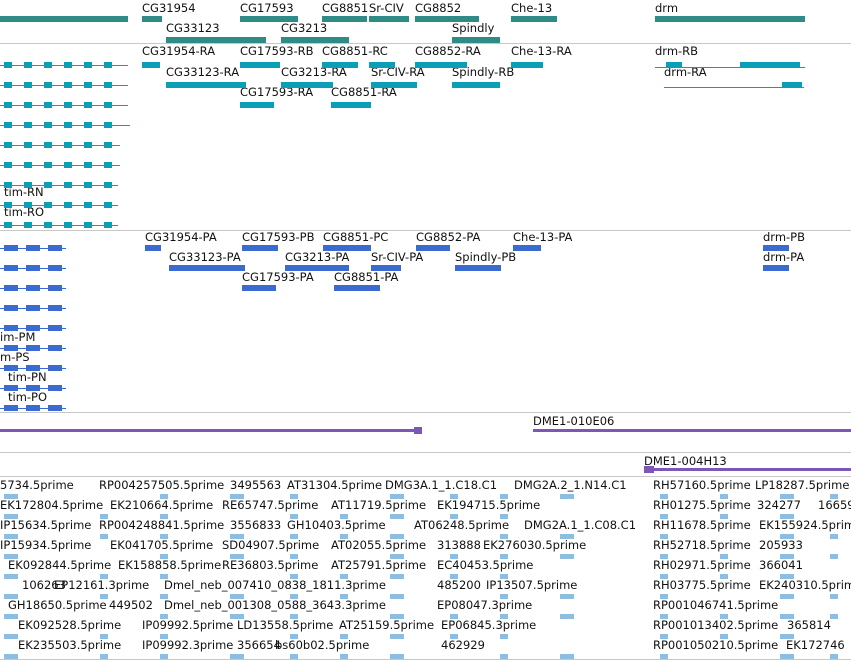 The height and width of the screenshot is (661, 851). Describe the element at coordinates (784, 257) in the screenshot. I see `proteins-label-drm-pa: drm-PA` at that location.